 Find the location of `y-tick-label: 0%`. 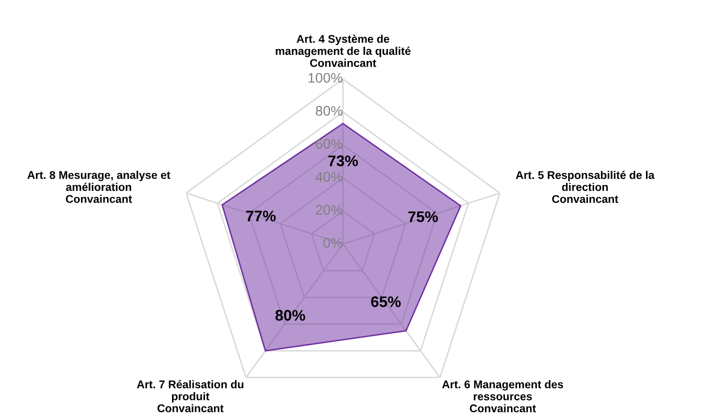

y-tick-label: 0% is located at coordinates (332, 243).